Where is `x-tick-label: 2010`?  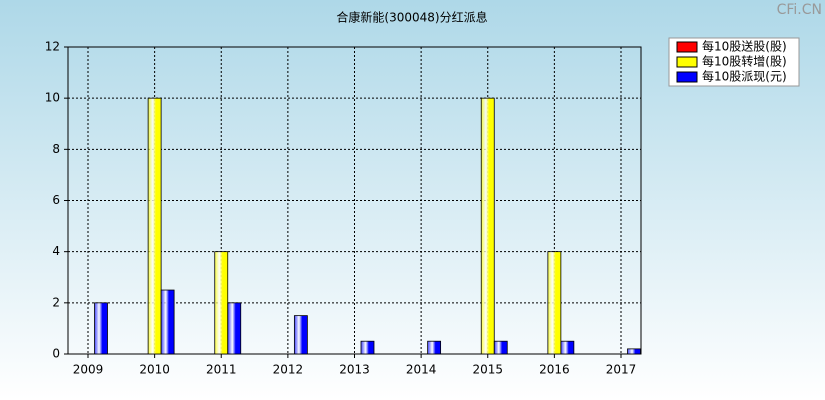 x-tick-label: 2010 is located at coordinates (154, 370).